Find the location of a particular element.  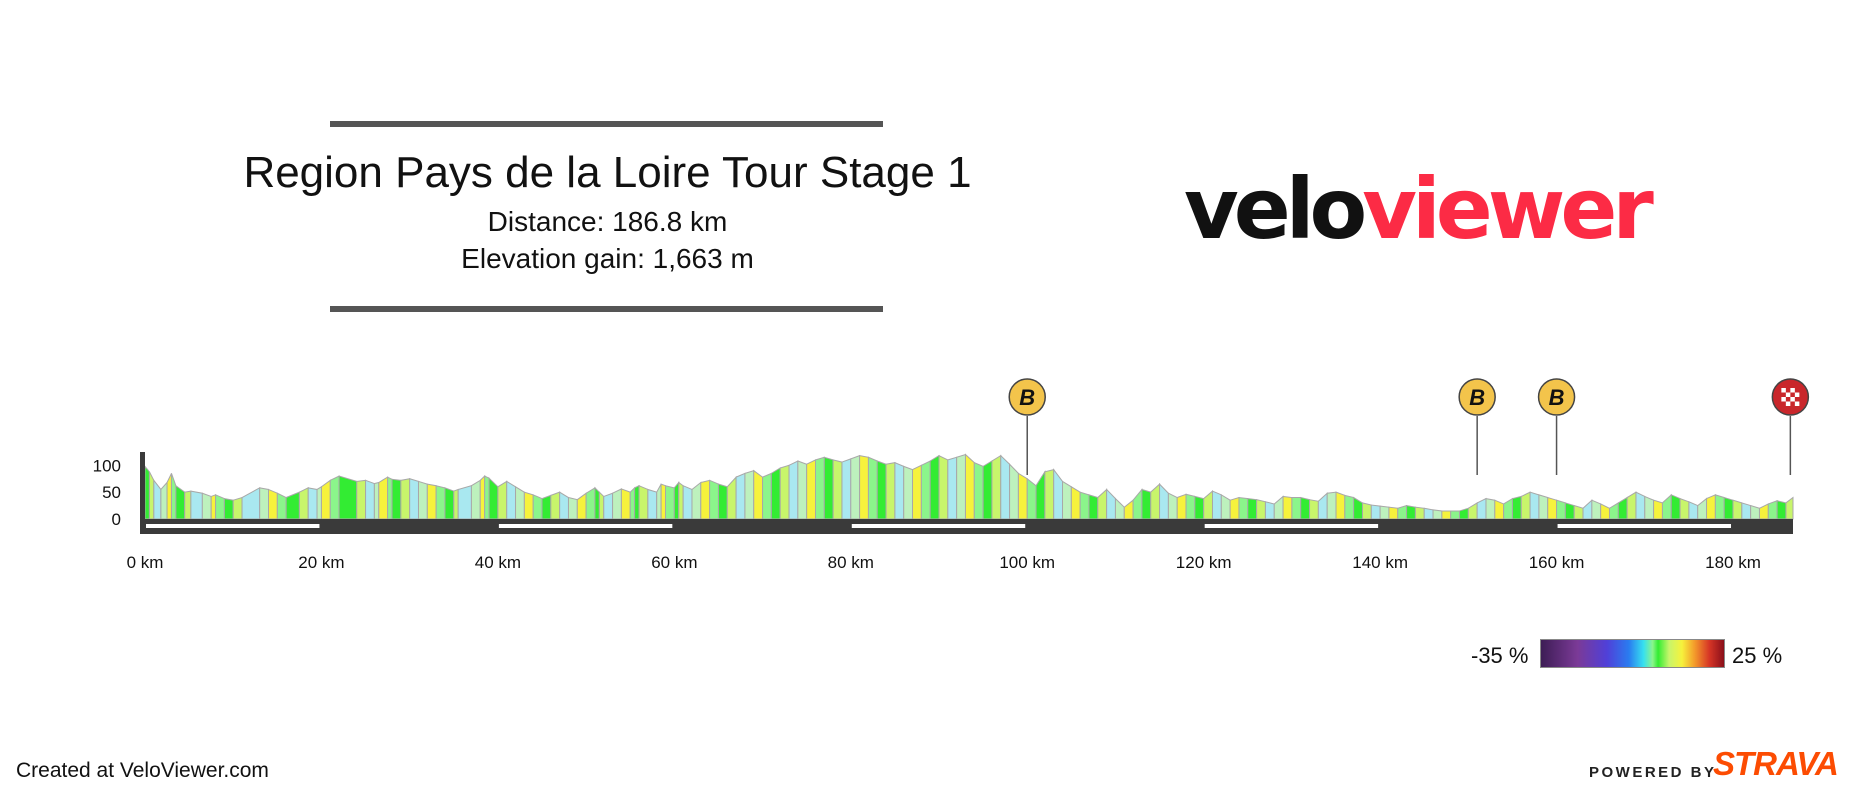

strava-logo: STRAVA is located at coordinates (1776, 763).